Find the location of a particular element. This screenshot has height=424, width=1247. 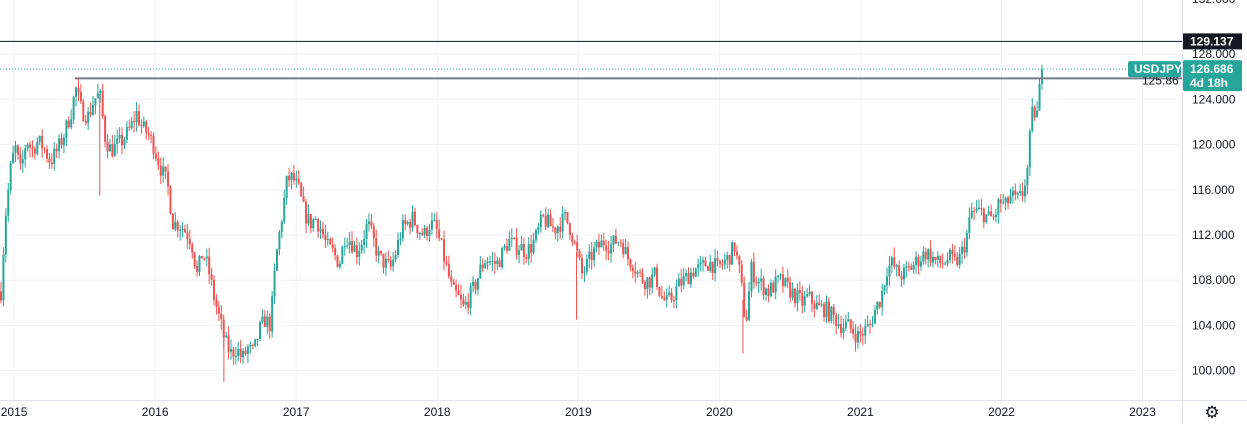

gear-icon: ⚙ is located at coordinates (1212, 413).